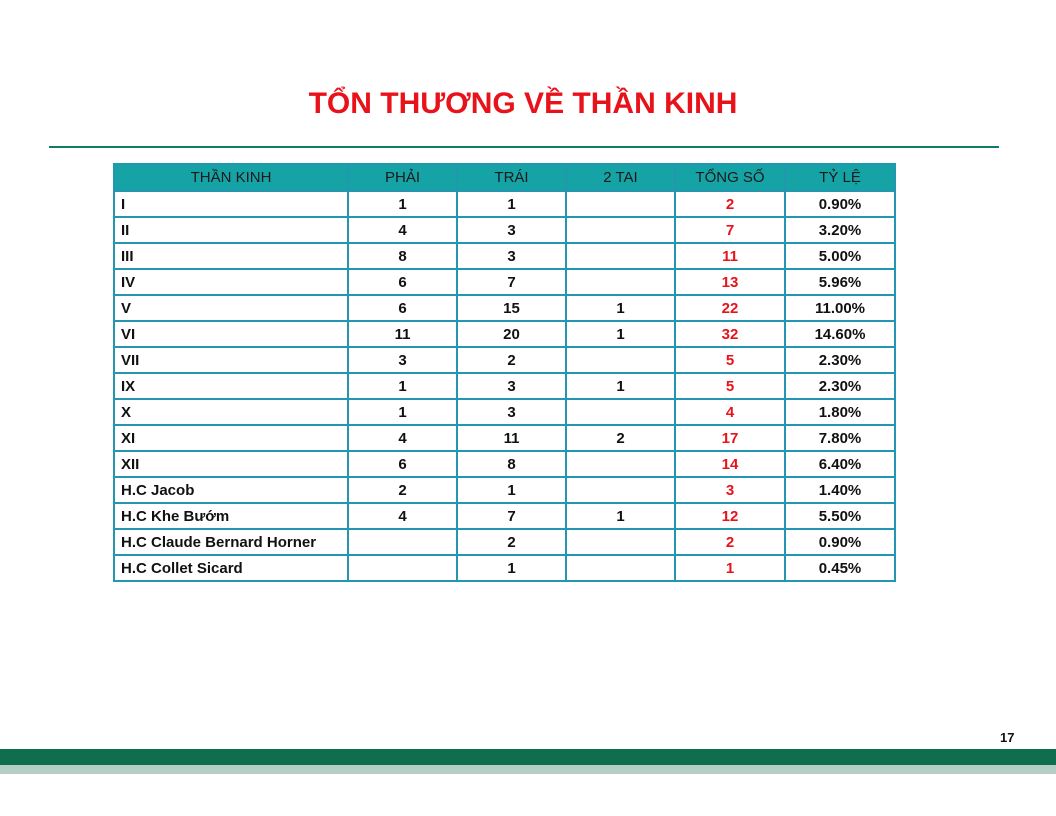 This screenshot has height=816, width=1056. What do you see at coordinates (231, 412) in the screenshot?
I see `cell-nerve-name: X` at bounding box center [231, 412].